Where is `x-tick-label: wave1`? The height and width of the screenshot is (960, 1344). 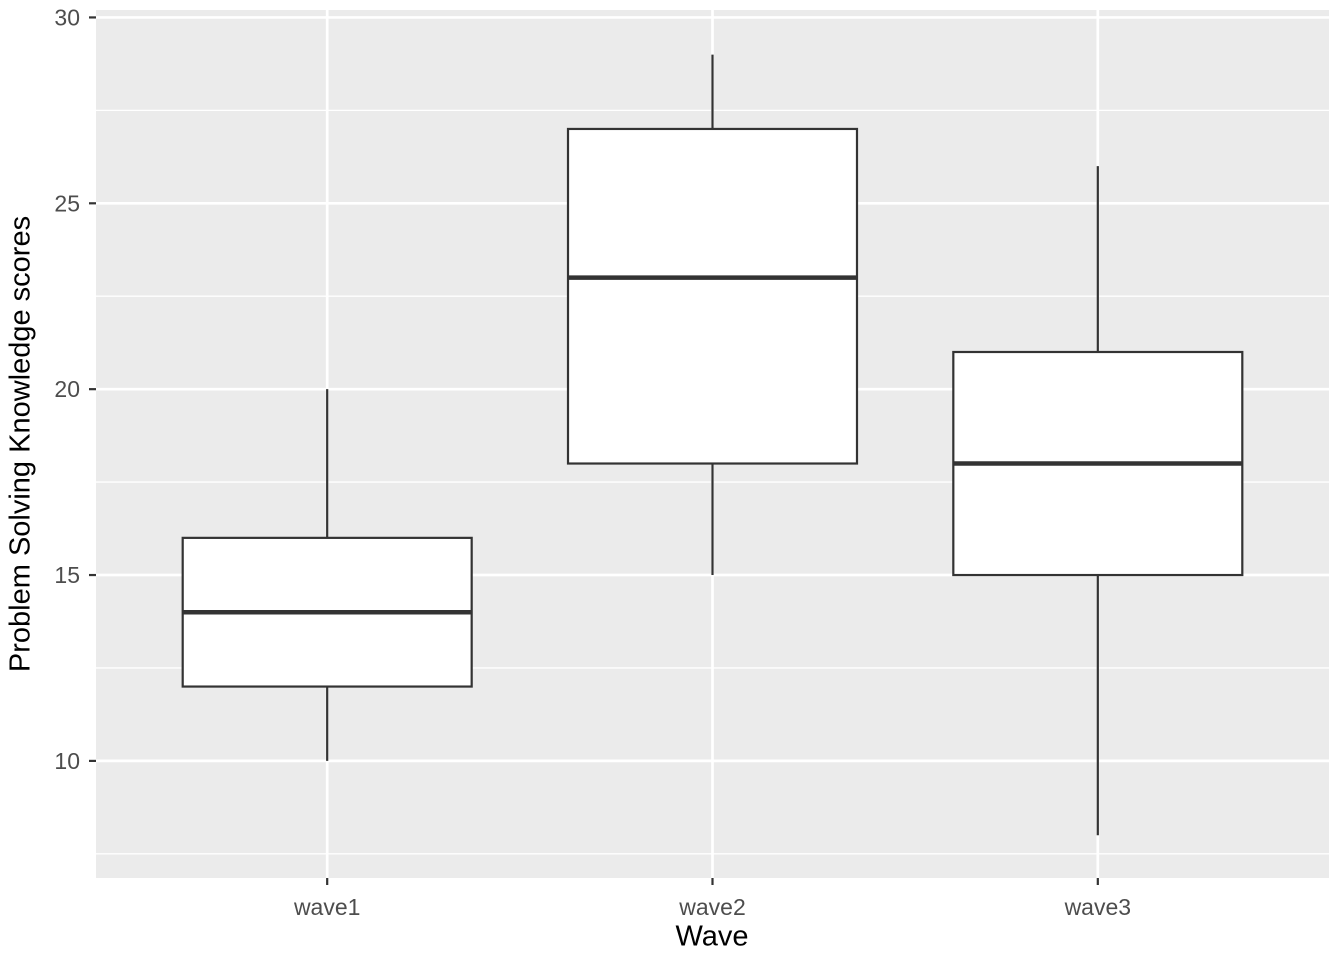 x-tick-label: wave1 is located at coordinates (326, 907).